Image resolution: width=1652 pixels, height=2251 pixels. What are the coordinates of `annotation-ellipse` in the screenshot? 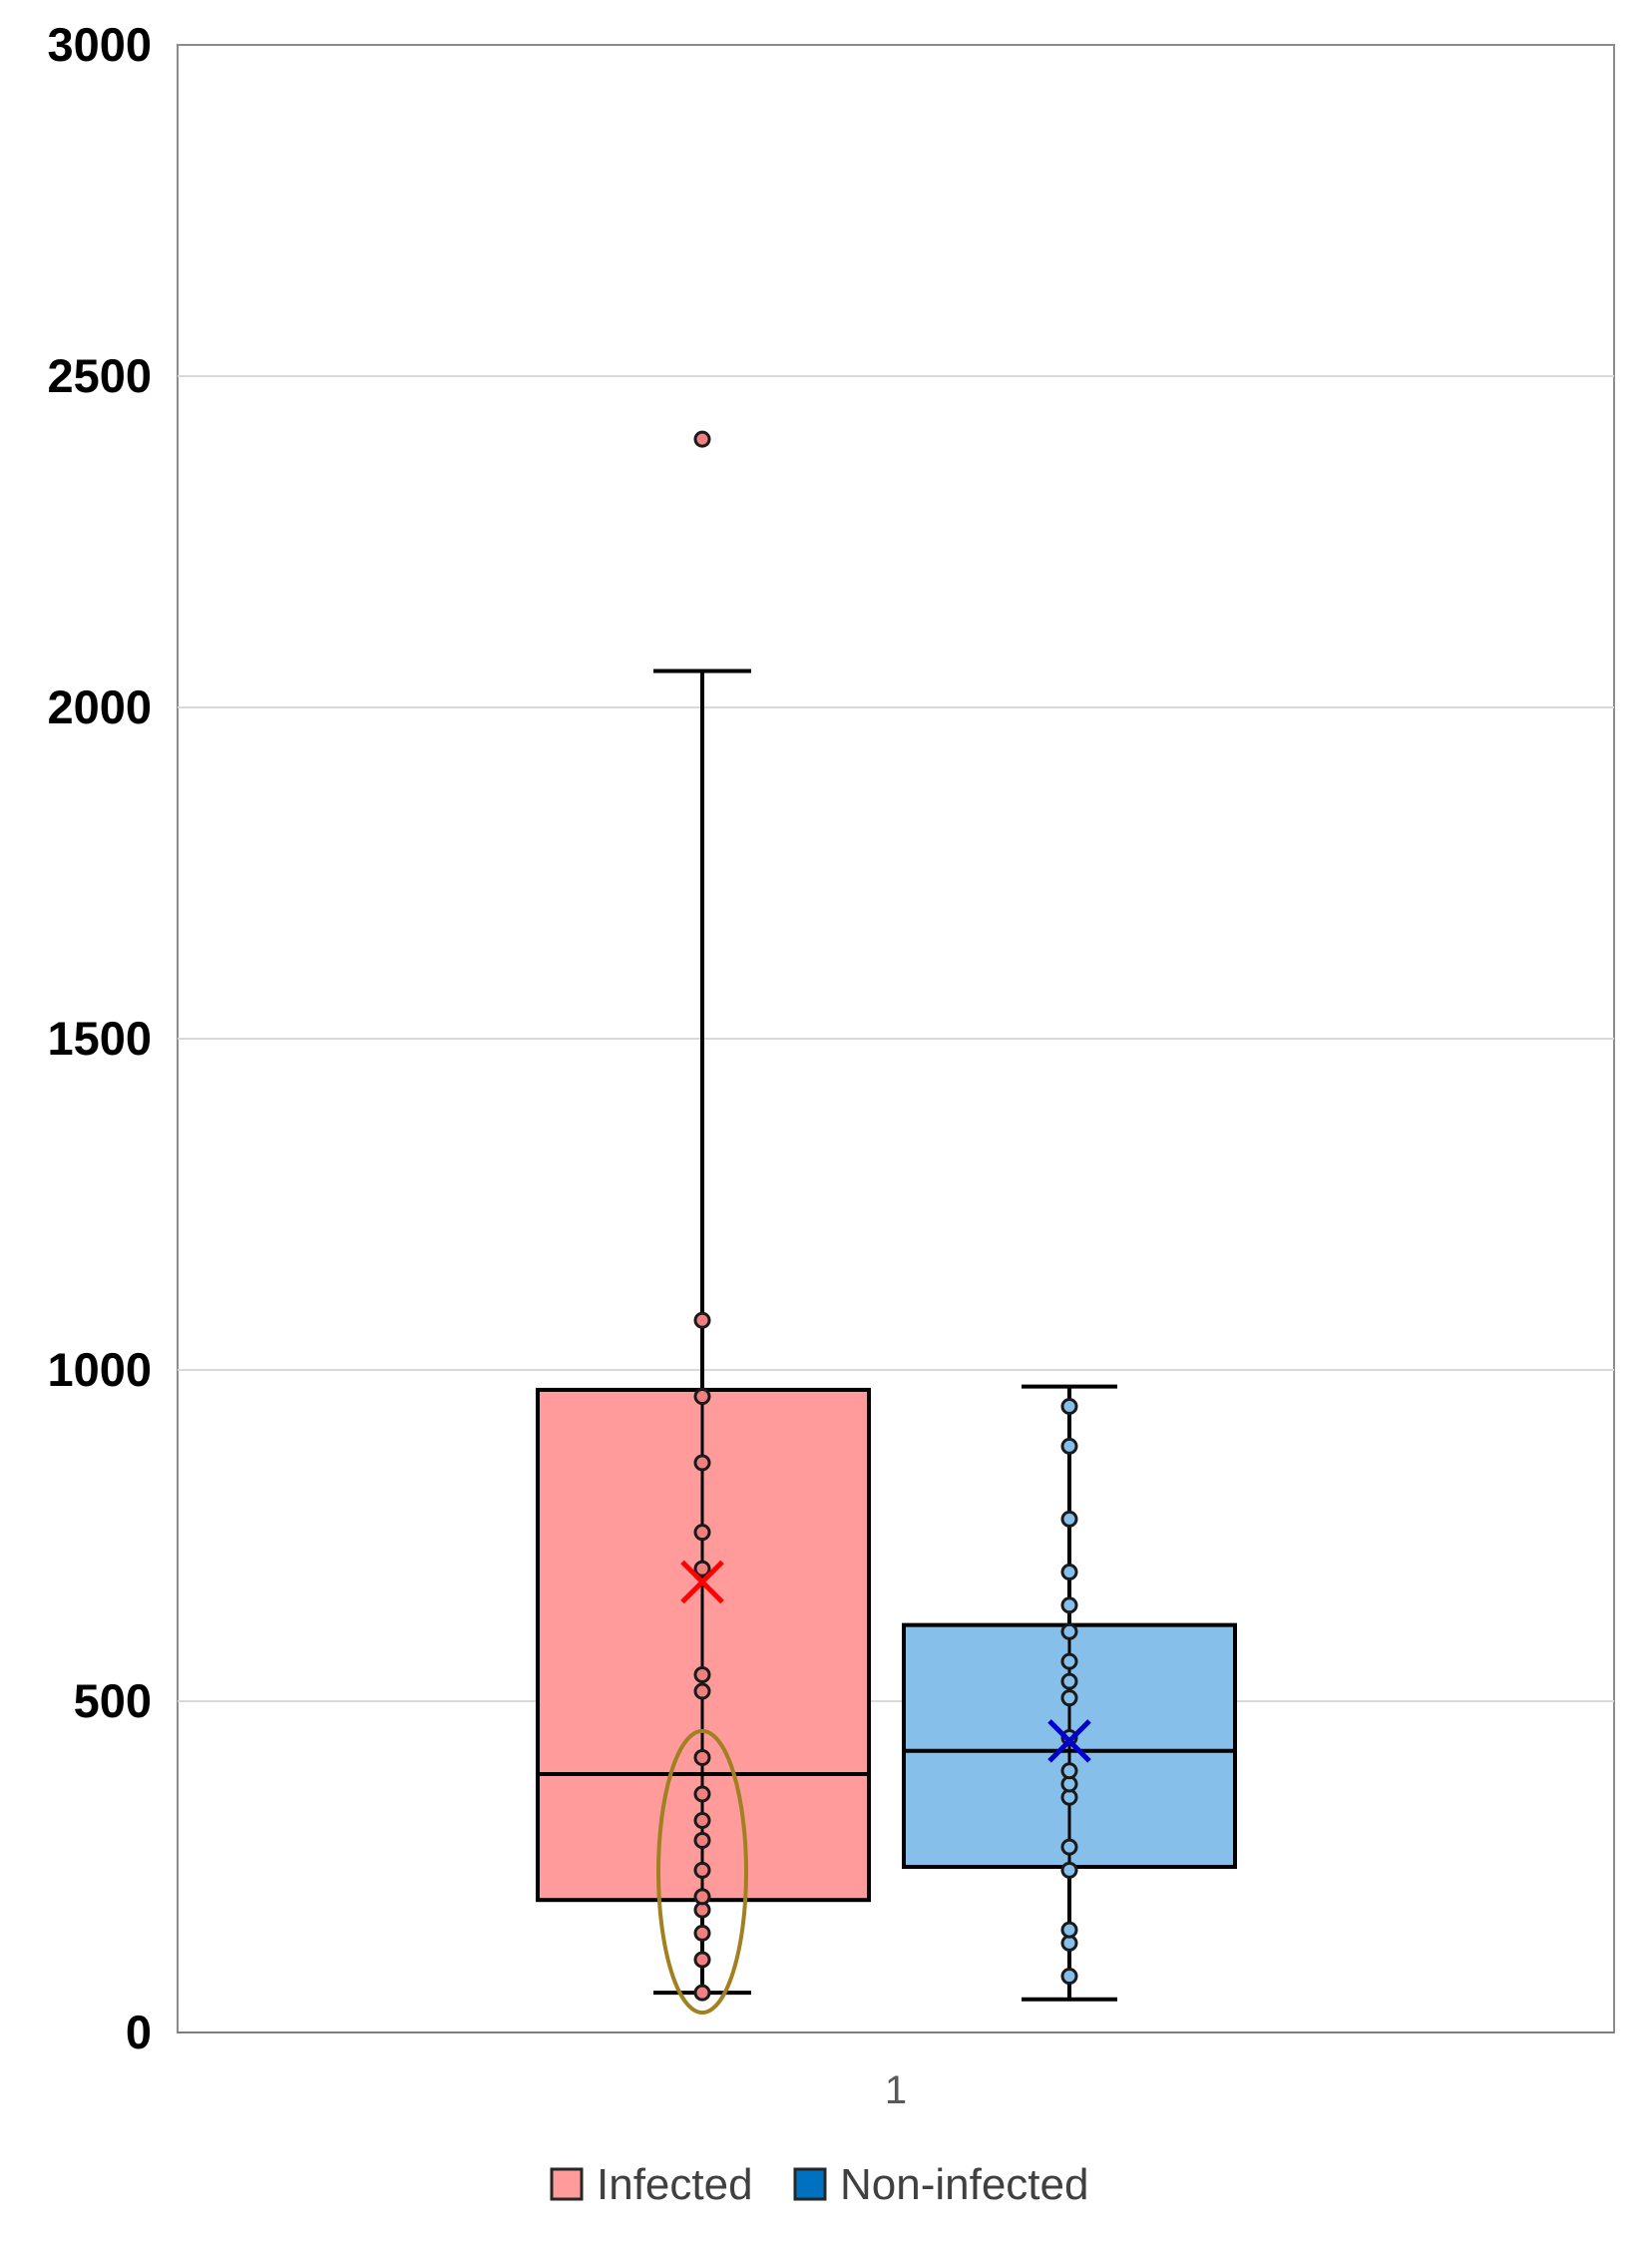 It's located at (702, 1872).